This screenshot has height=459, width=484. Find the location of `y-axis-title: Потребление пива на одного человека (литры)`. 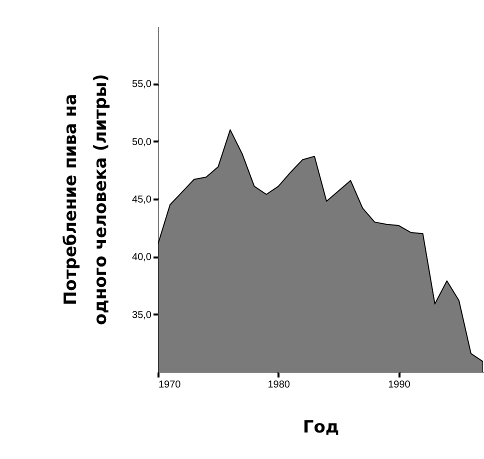

y-axis-title: Потребление пива на одного человека (литры) is located at coordinates (86, 200).